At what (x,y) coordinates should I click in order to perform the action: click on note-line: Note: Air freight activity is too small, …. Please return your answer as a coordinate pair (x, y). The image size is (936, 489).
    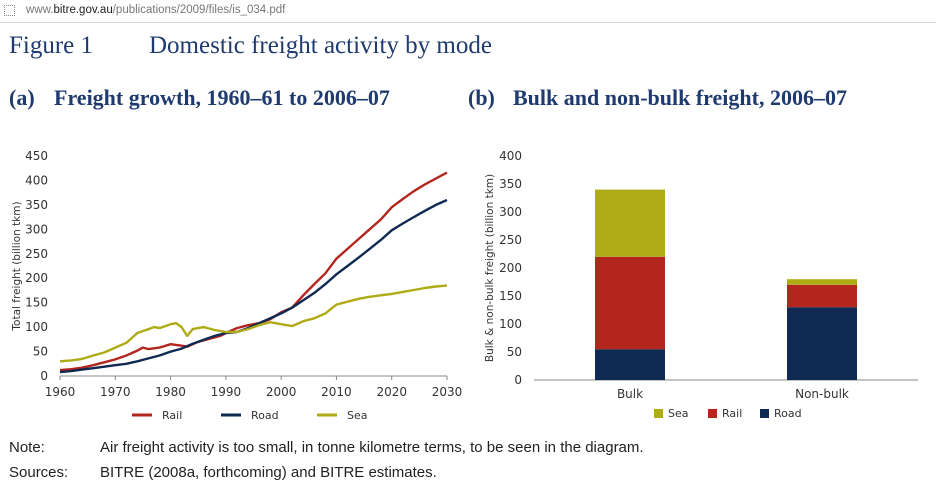
    Looking at the image, I should click on (326, 447).